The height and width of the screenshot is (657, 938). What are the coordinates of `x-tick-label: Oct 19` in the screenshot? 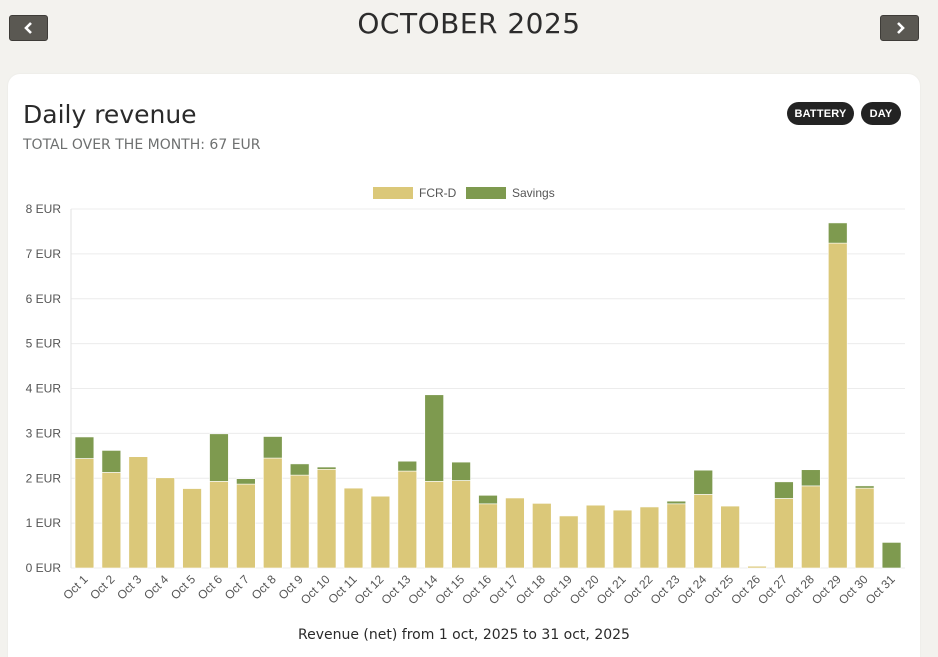 It's located at (557, 589).